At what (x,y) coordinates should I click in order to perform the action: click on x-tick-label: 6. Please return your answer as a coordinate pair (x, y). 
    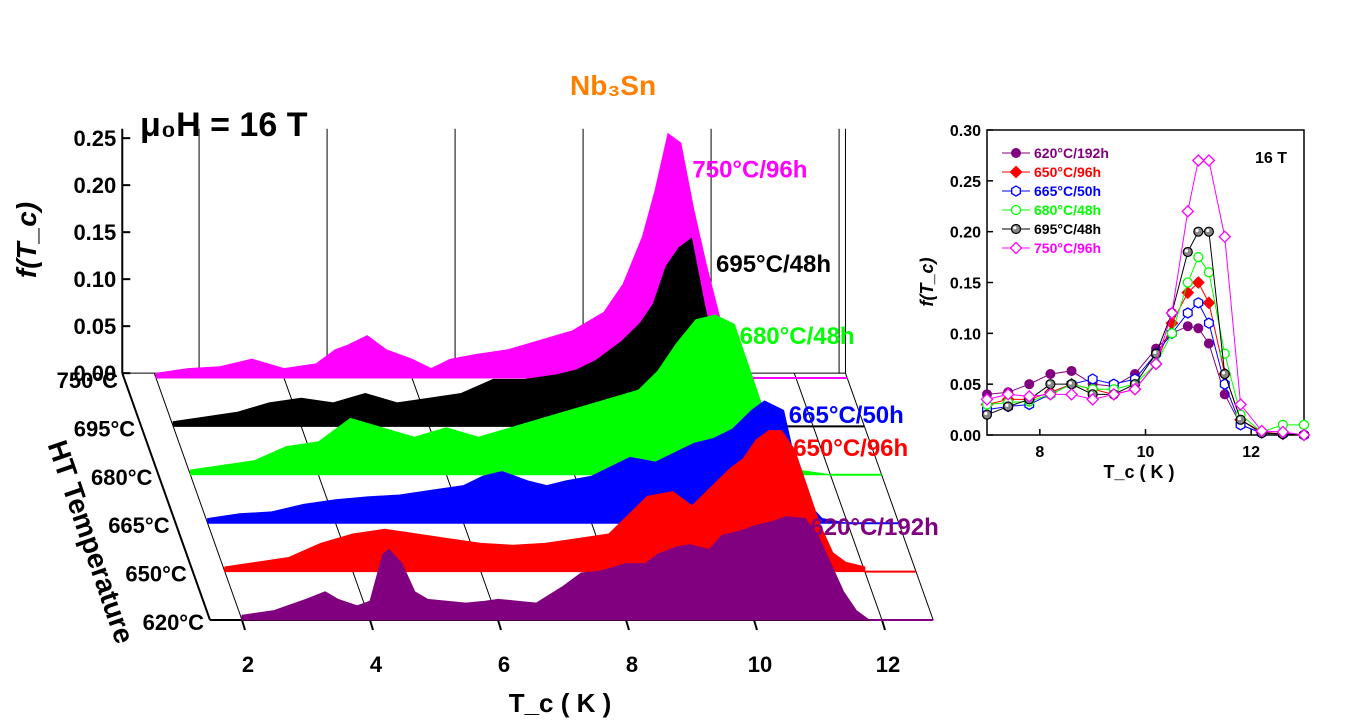
    Looking at the image, I should click on (504, 664).